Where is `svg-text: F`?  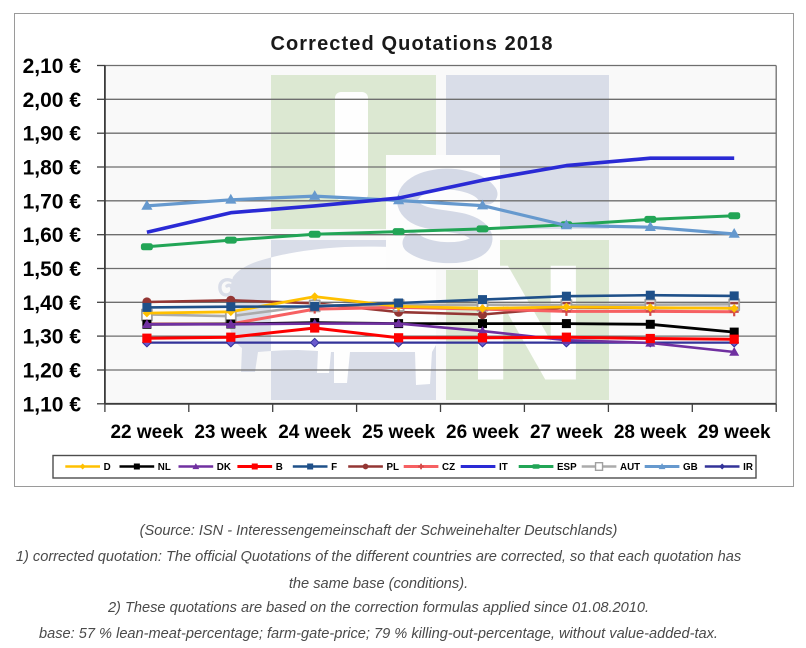 svg-text: F is located at coordinates (334, 467).